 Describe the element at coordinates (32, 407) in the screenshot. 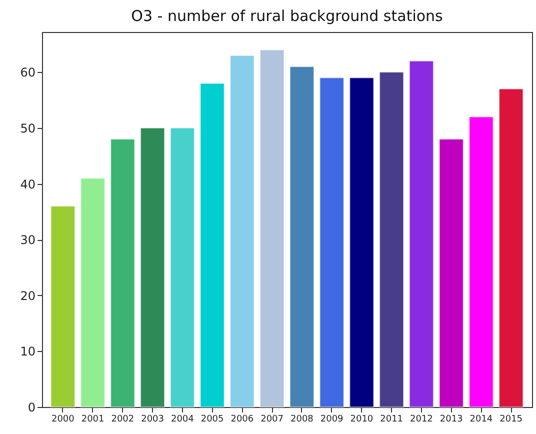

I see `y-tick-label: 0` at that location.